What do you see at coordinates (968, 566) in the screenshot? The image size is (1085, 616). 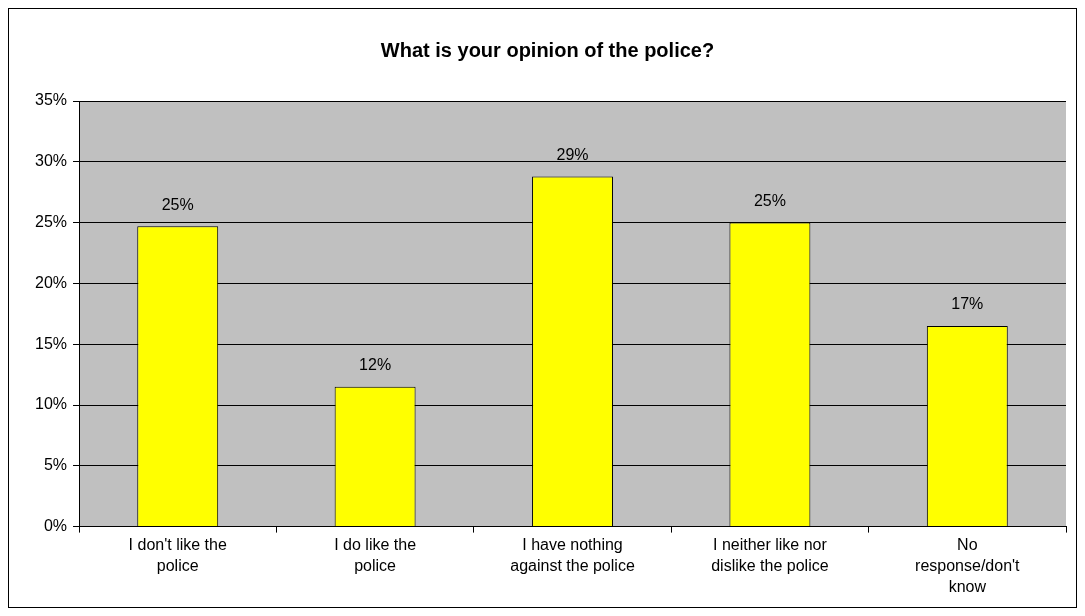 I see `x-tick-label: No response/don't know` at bounding box center [968, 566].